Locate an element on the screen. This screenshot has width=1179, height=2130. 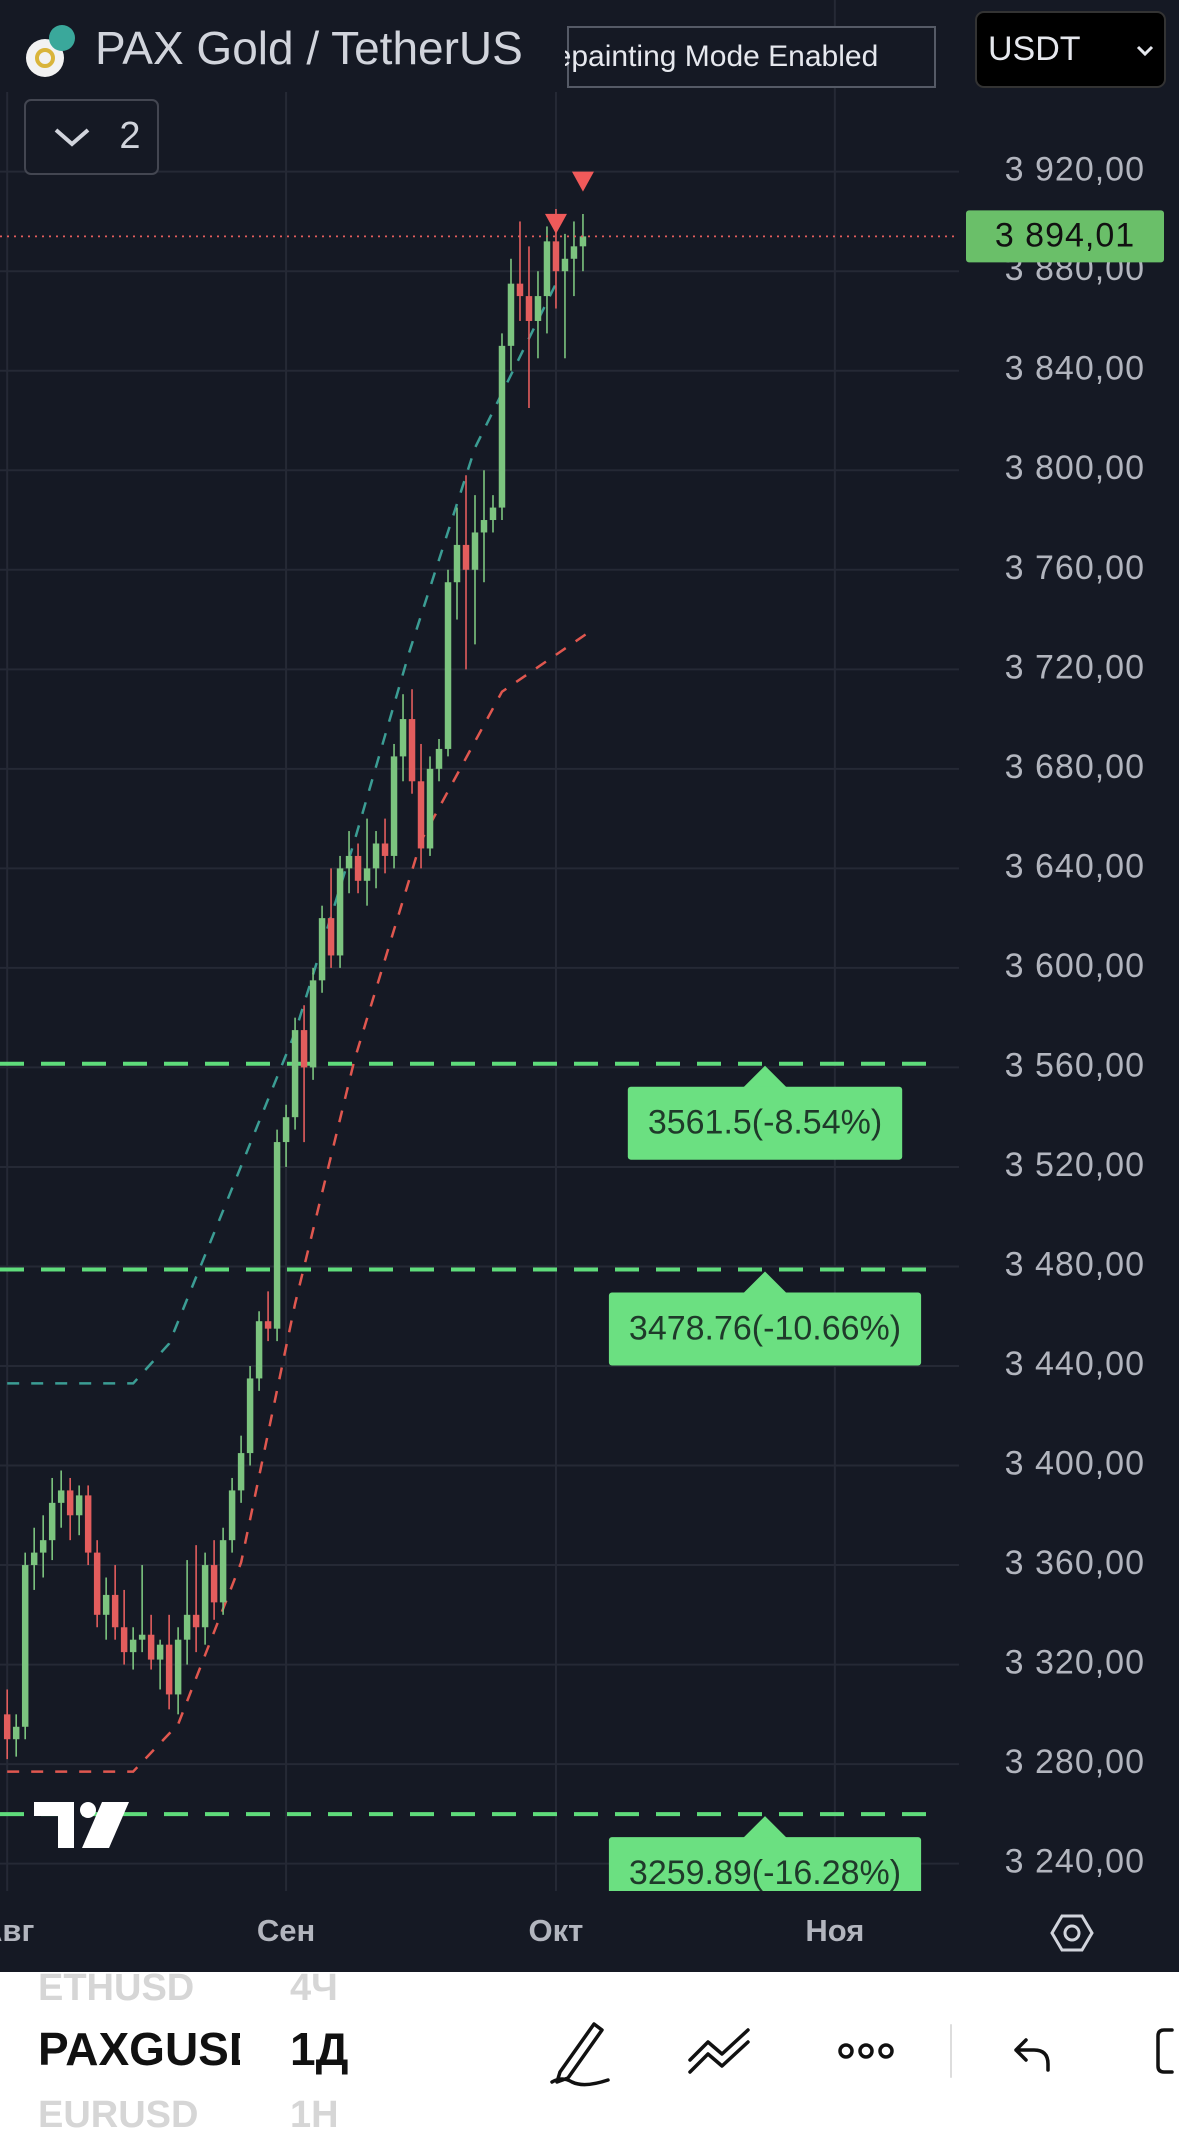
settings-hex is located at coordinates (1072, 1933).